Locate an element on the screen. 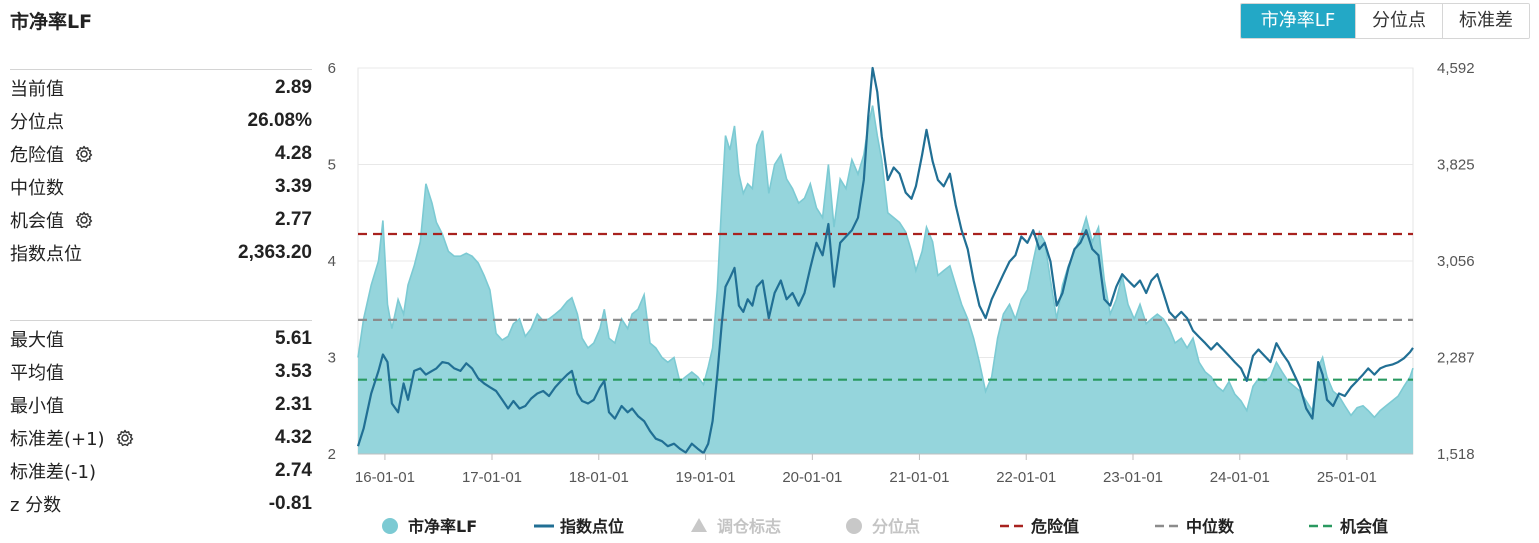  stat-label: 机会值 is located at coordinates (37, 221).